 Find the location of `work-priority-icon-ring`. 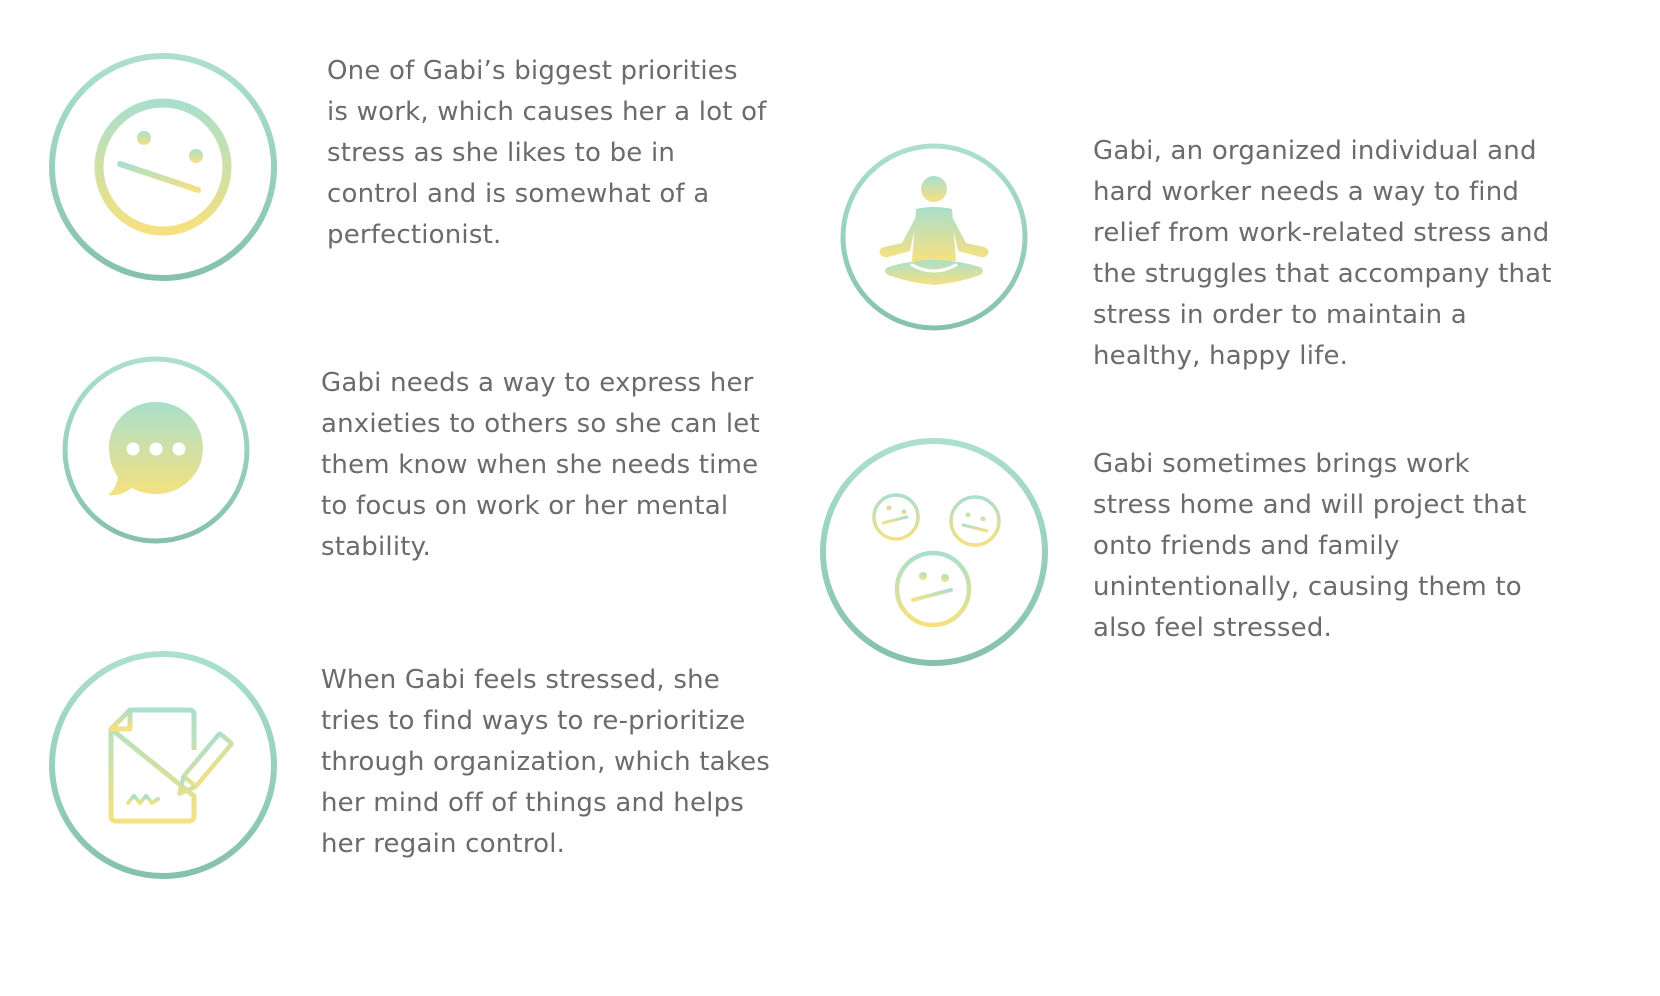

work-priority-icon-ring is located at coordinates (163, 167).